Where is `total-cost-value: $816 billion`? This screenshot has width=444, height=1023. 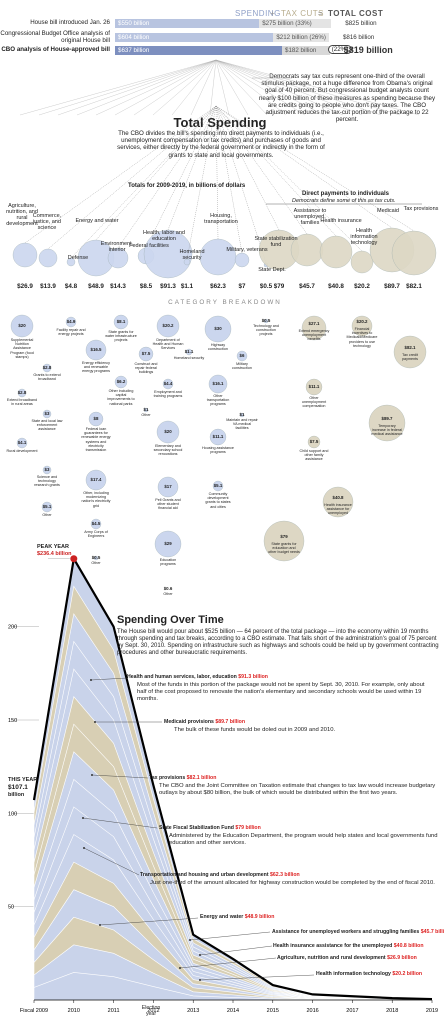 total-cost-value: $816 billion is located at coordinates (358, 37).